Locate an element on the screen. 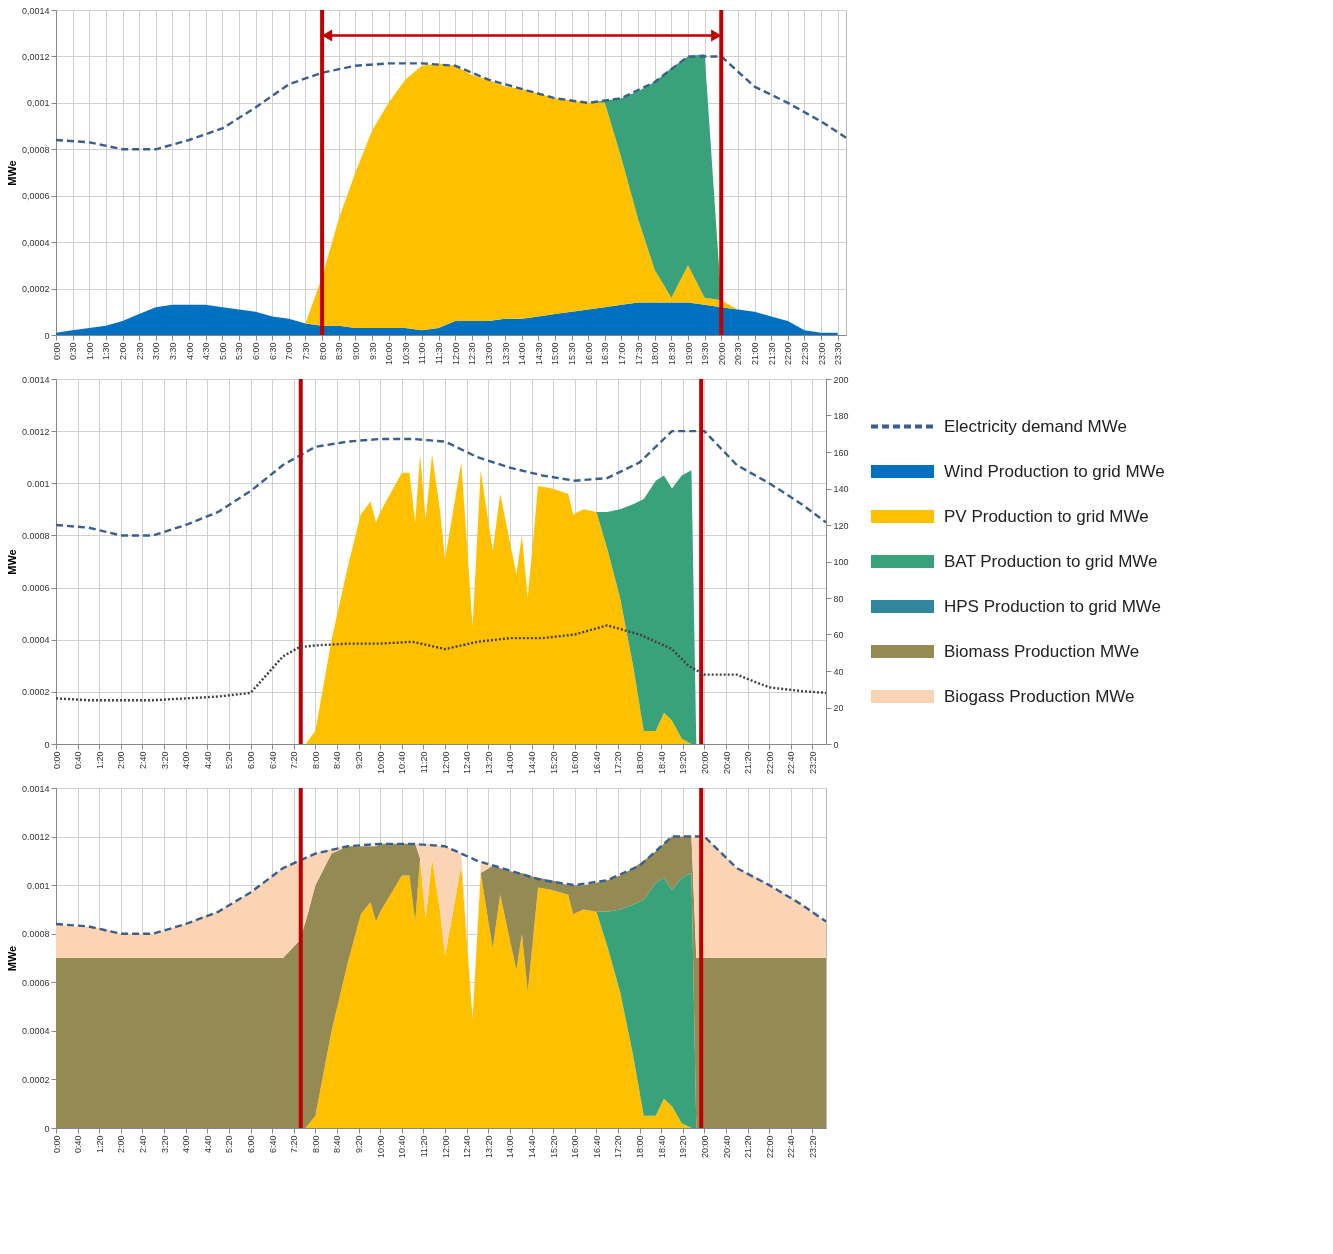 The width and height of the screenshot is (1333, 1254). x-tick-label: 2:00 is located at coordinates (121, 1144).